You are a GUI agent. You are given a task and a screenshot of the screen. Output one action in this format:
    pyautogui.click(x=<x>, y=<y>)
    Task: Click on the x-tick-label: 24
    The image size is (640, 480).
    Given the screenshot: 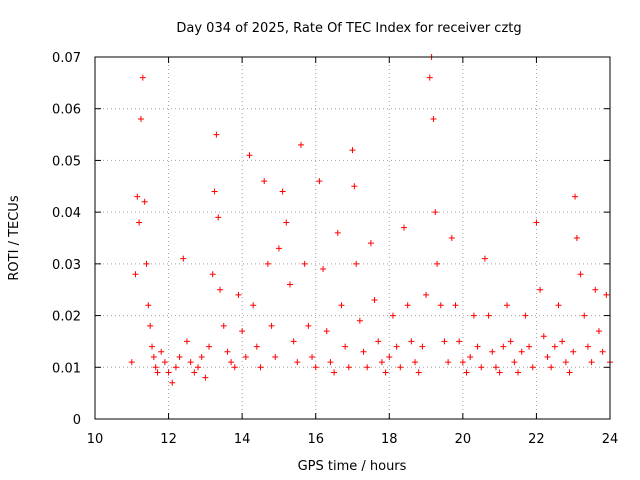 What is the action you would take?
    pyautogui.click(x=610, y=439)
    